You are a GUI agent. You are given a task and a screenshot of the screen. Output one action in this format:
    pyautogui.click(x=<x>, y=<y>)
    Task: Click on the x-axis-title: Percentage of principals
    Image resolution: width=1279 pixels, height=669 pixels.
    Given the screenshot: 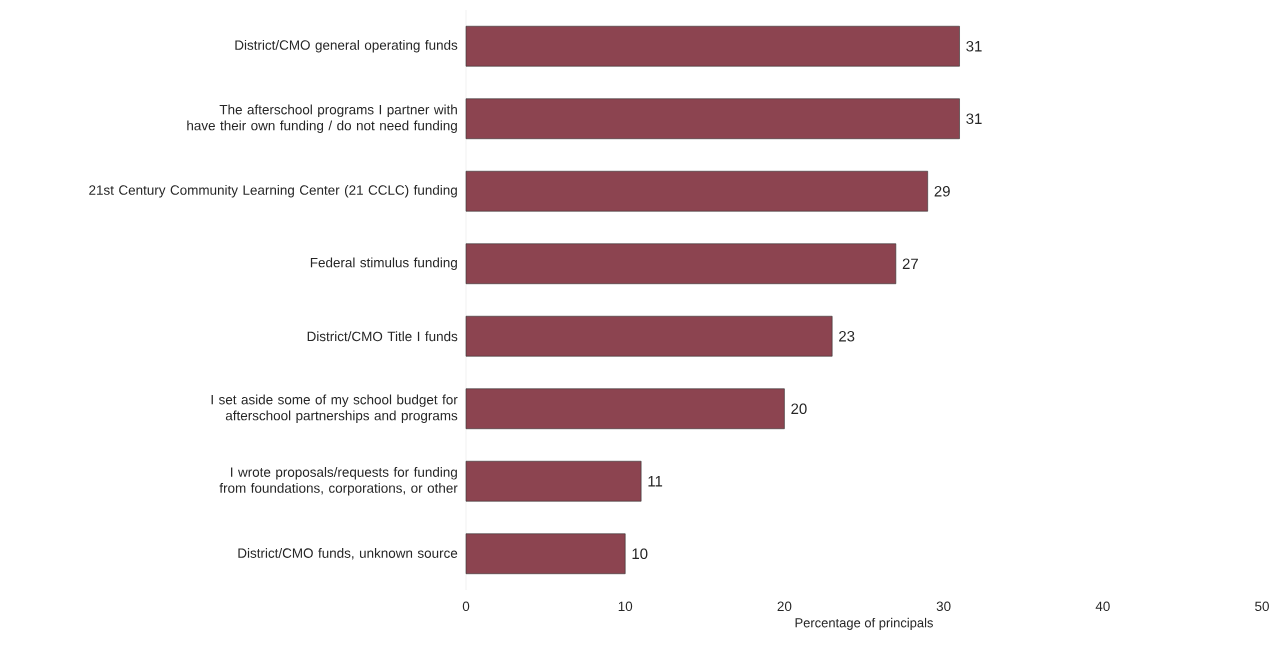 What is the action you would take?
    pyautogui.click(x=864, y=623)
    